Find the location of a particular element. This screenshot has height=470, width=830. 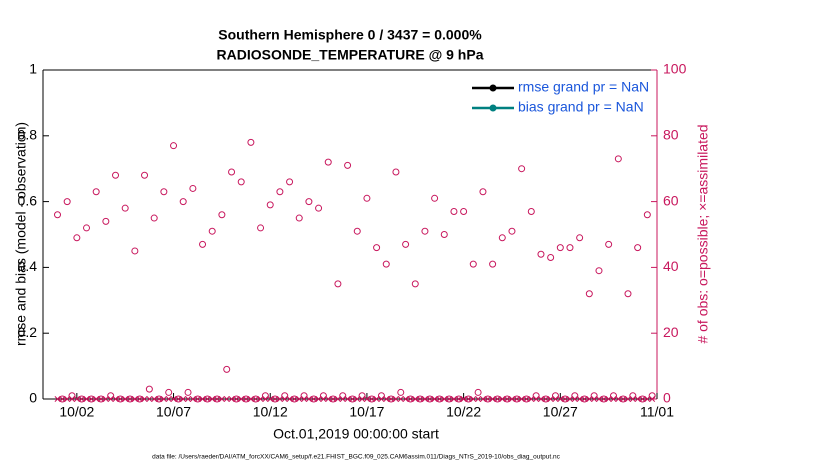

chart-title: Southern Hemisphere 0 / 3437 = 0.000% is located at coordinates (350, 35).